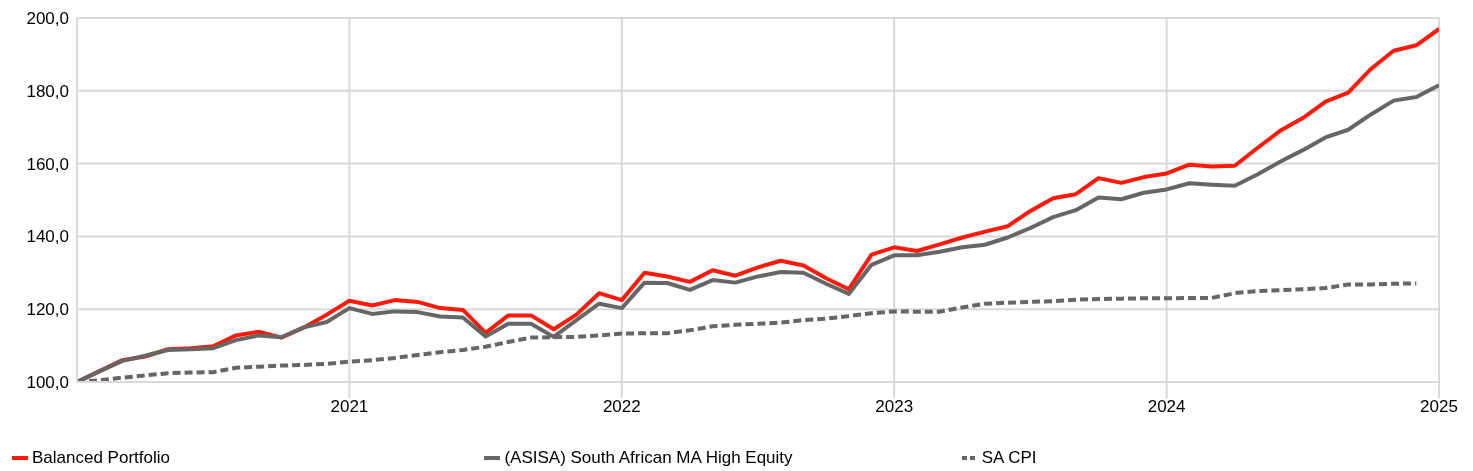  What do you see at coordinates (1439, 407) in the screenshot?
I see `x-tick-label: 2025` at bounding box center [1439, 407].